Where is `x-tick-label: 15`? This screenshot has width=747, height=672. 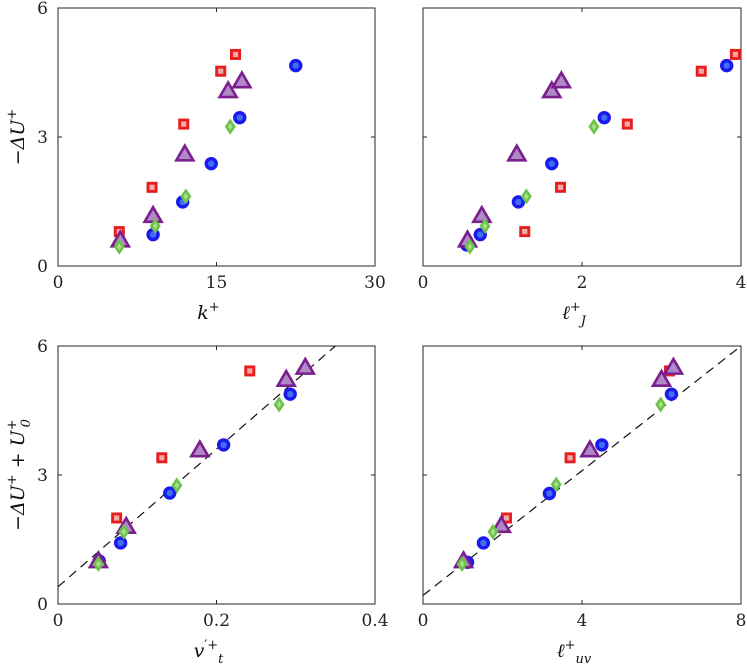
x-tick-label: 15 is located at coordinates (217, 283).